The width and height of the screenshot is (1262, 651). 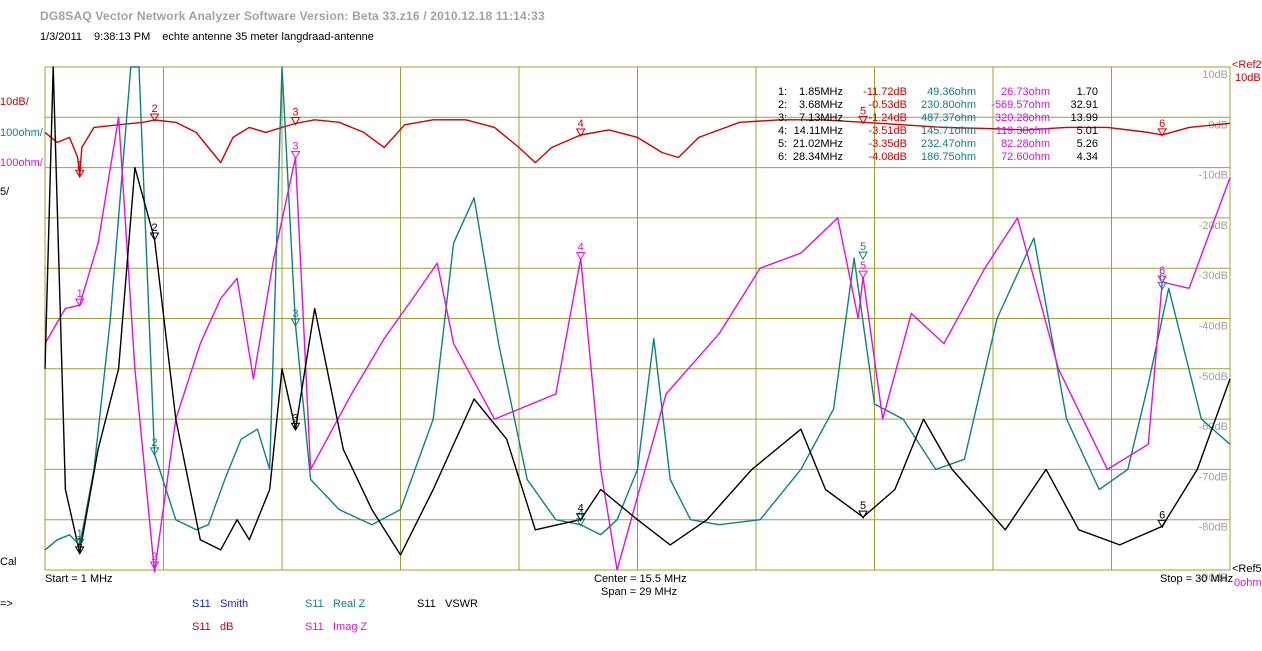 I want to click on marker-table-n: 6:, so click(x=783, y=157).